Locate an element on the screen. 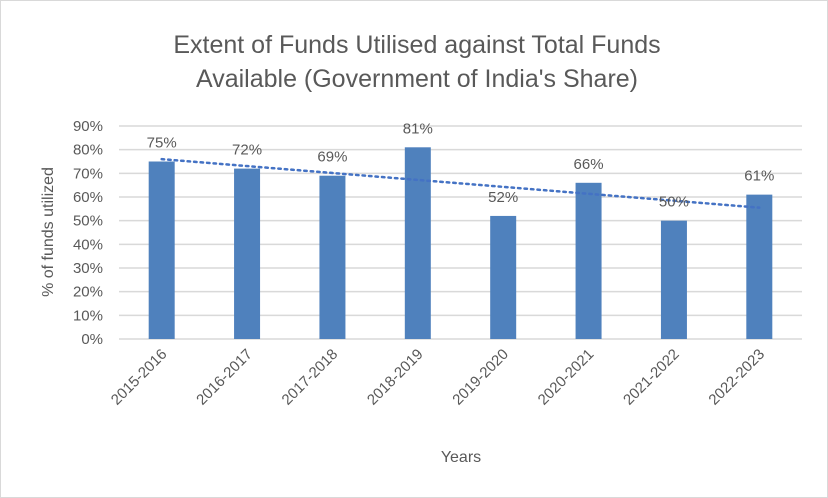  data-label: 69% is located at coordinates (332, 157).